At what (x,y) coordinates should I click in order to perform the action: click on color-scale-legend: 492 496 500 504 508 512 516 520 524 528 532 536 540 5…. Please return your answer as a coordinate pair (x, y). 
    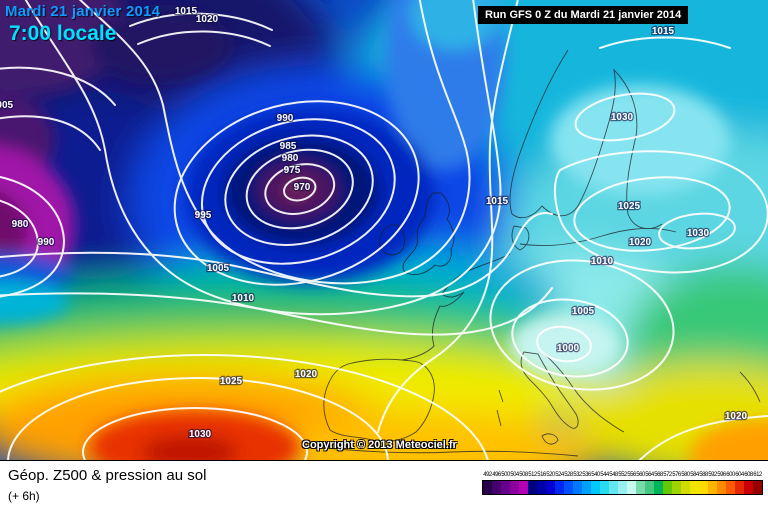
    Looking at the image, I should click on (622, 483).